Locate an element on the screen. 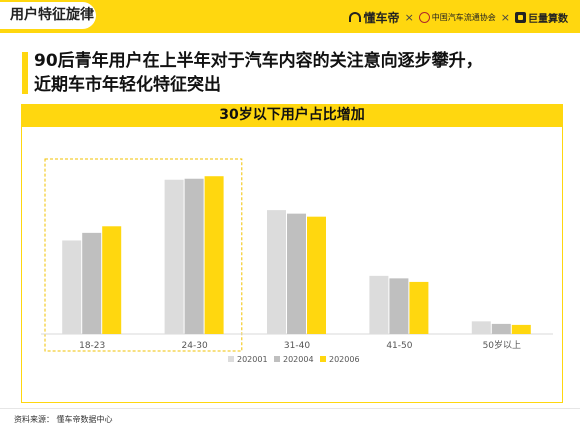 This screenshot has width=580, height=432. dongchedi-mark-icon is located at coordinates (354, 17).